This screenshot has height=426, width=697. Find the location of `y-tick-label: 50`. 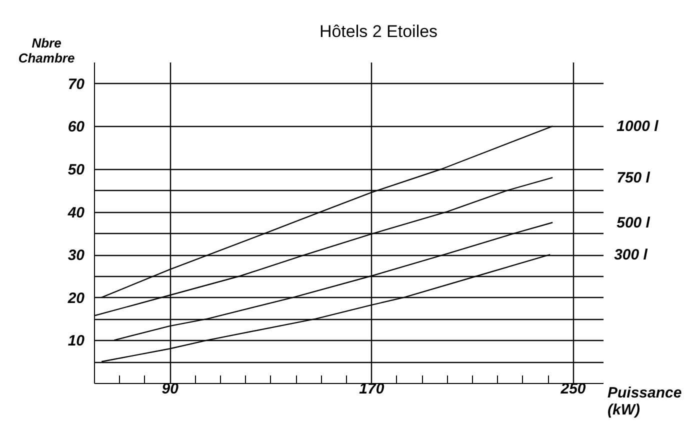

y-tick-label: 50 is located at coordinates (77, 170).